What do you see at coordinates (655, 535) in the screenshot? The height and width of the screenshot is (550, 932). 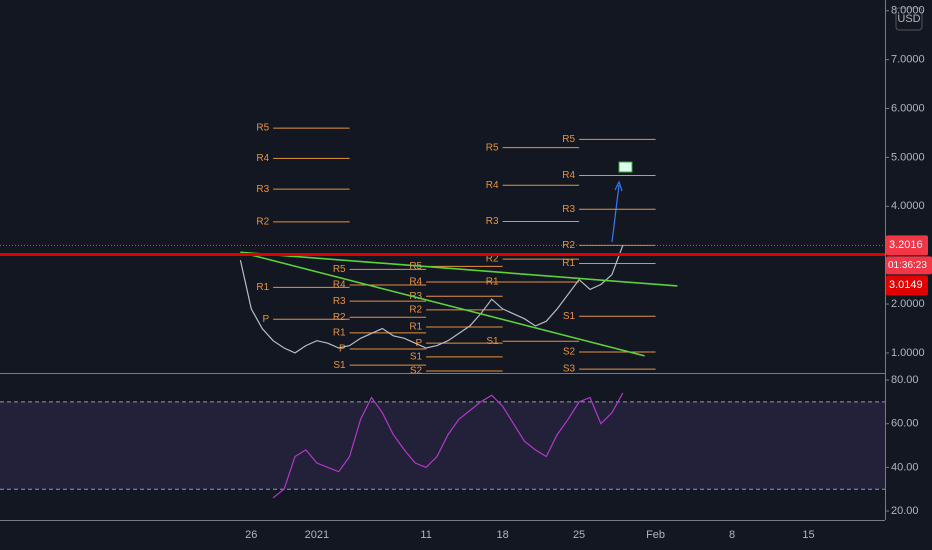 I see `x-tick-label: Feb` at bounding box center [655, 535].